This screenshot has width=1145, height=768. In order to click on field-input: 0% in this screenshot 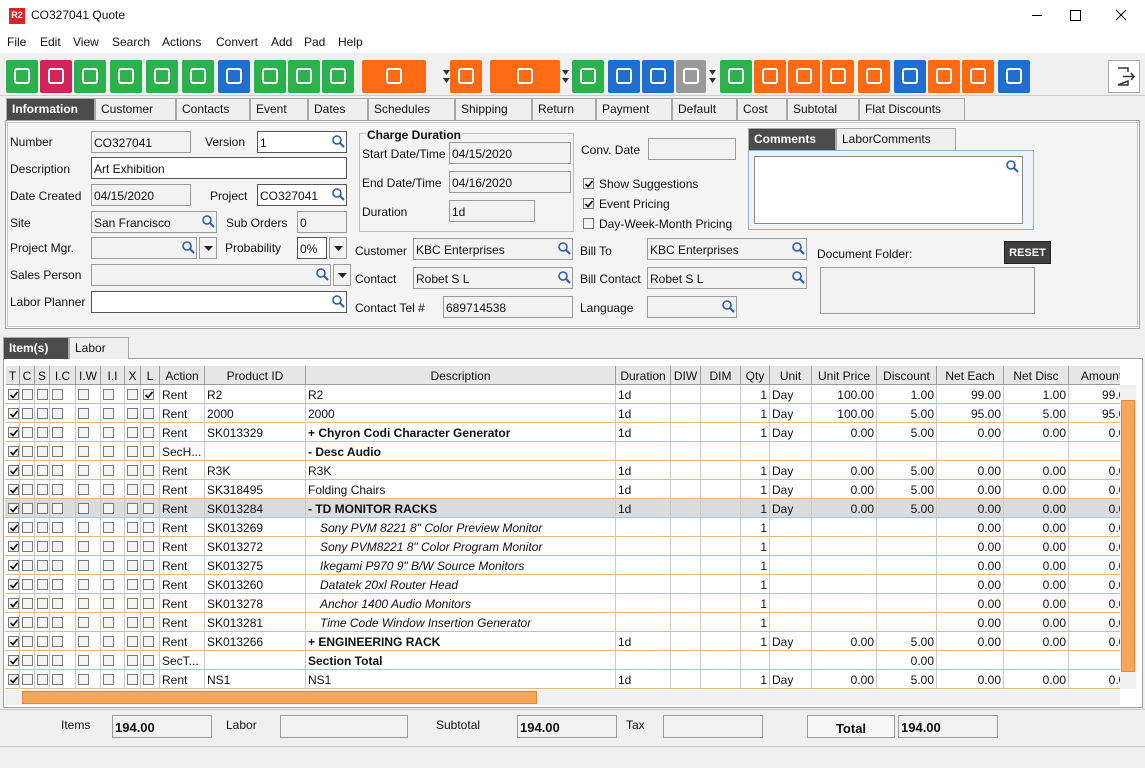, I will do `click(312, 248)`.